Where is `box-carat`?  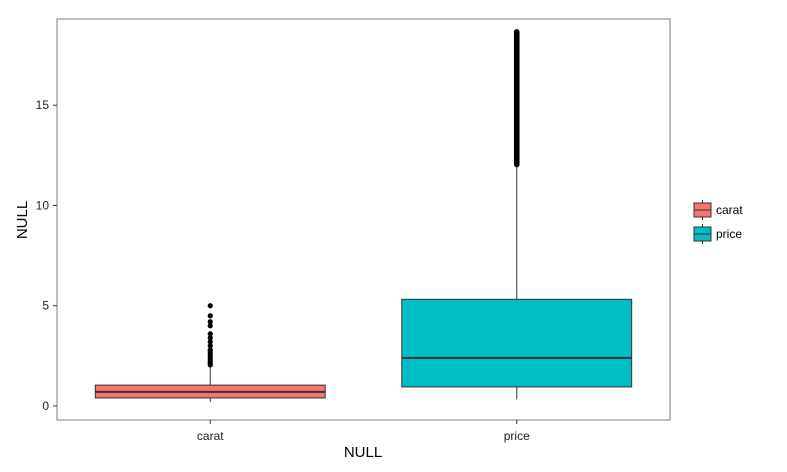
box-carat is located at coordinates (210, 352).